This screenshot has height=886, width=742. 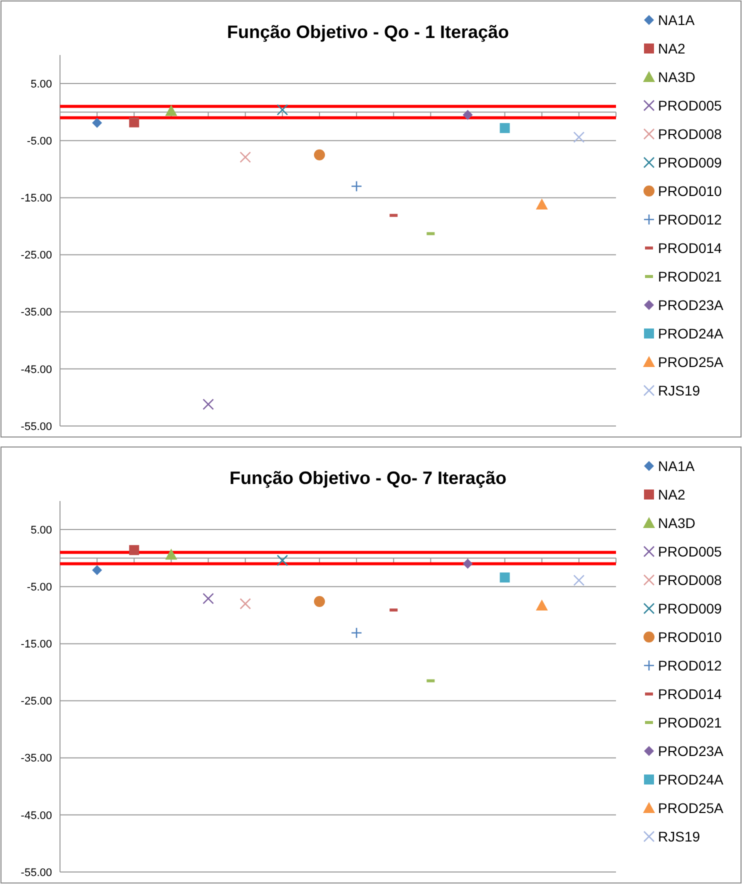 I want to click on chart-title: Função Objetivo - Qo- 7 Iteração, so click(x=368, y=478).